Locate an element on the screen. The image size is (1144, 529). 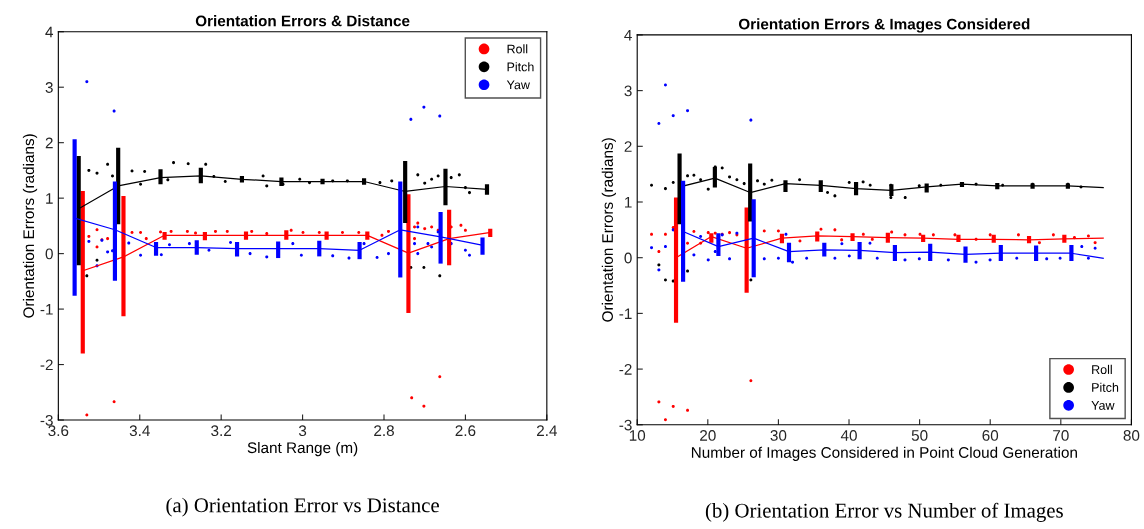
x-tick-label: 3 is located at coordinates (302, 431).